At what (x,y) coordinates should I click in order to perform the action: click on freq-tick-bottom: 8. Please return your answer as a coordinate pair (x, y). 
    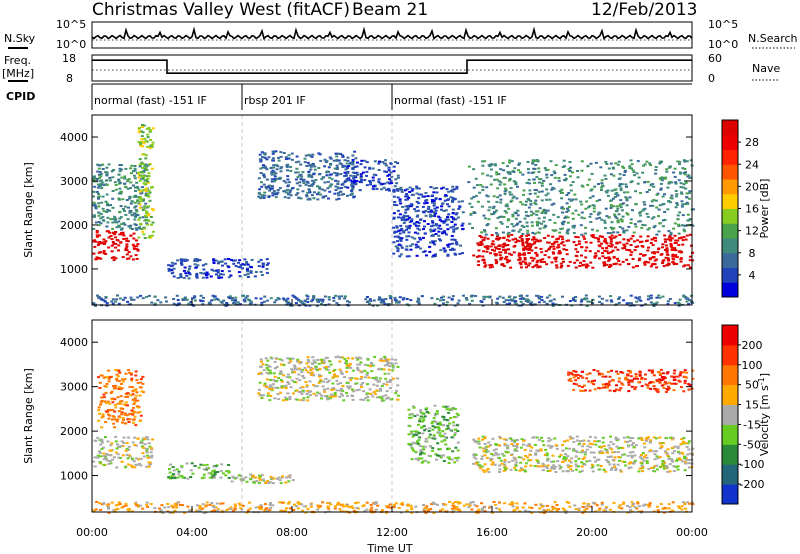
    Looking at the image, I should click on (69, 78).